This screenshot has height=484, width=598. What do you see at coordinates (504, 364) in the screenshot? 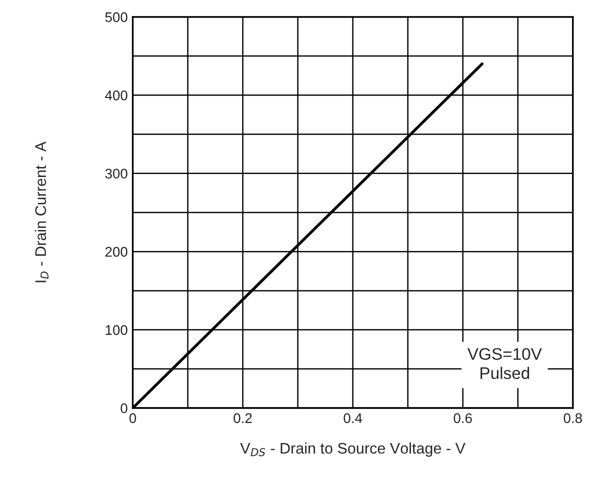
I see `annotation: VGS=10V Pulsed` at bounding box center [504, 364].